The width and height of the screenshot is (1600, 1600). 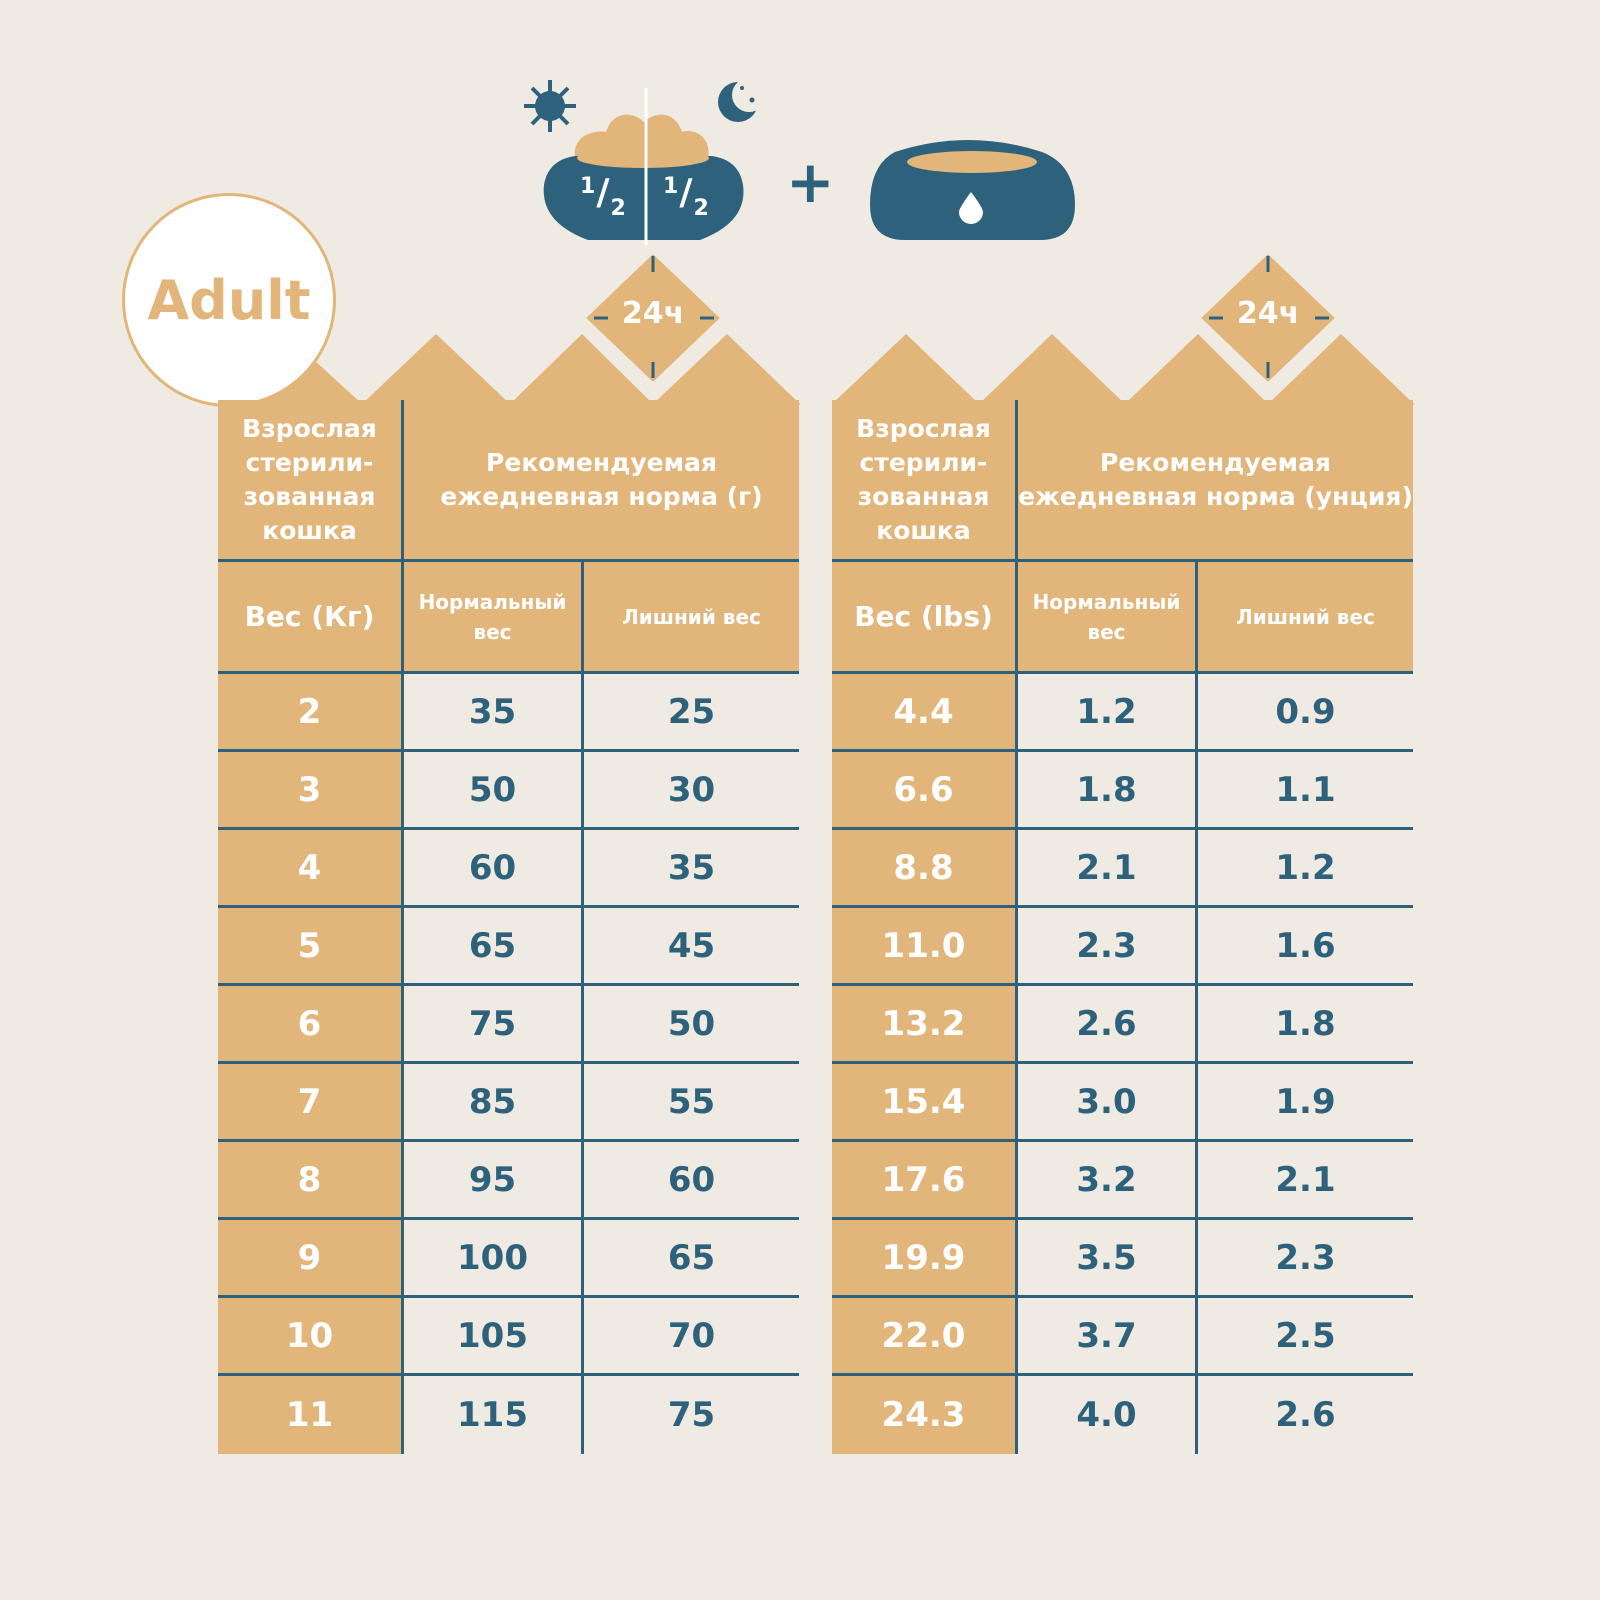 What do you see at coordinates (1108, 1337) in the screenshot?
I see `cell-normal-portion: 3.7` at bounding box center [1108, 1337].